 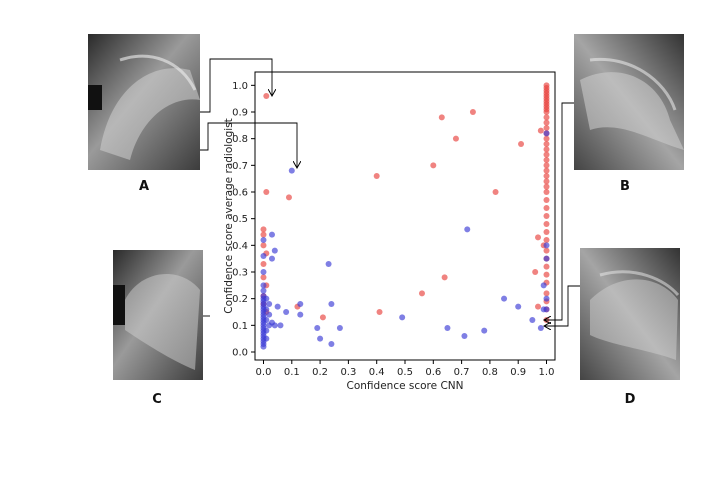 What do you see at coordinates (158, 315) in the screenshot?
I see `xray-image-c` at bounding box center [158, 315].